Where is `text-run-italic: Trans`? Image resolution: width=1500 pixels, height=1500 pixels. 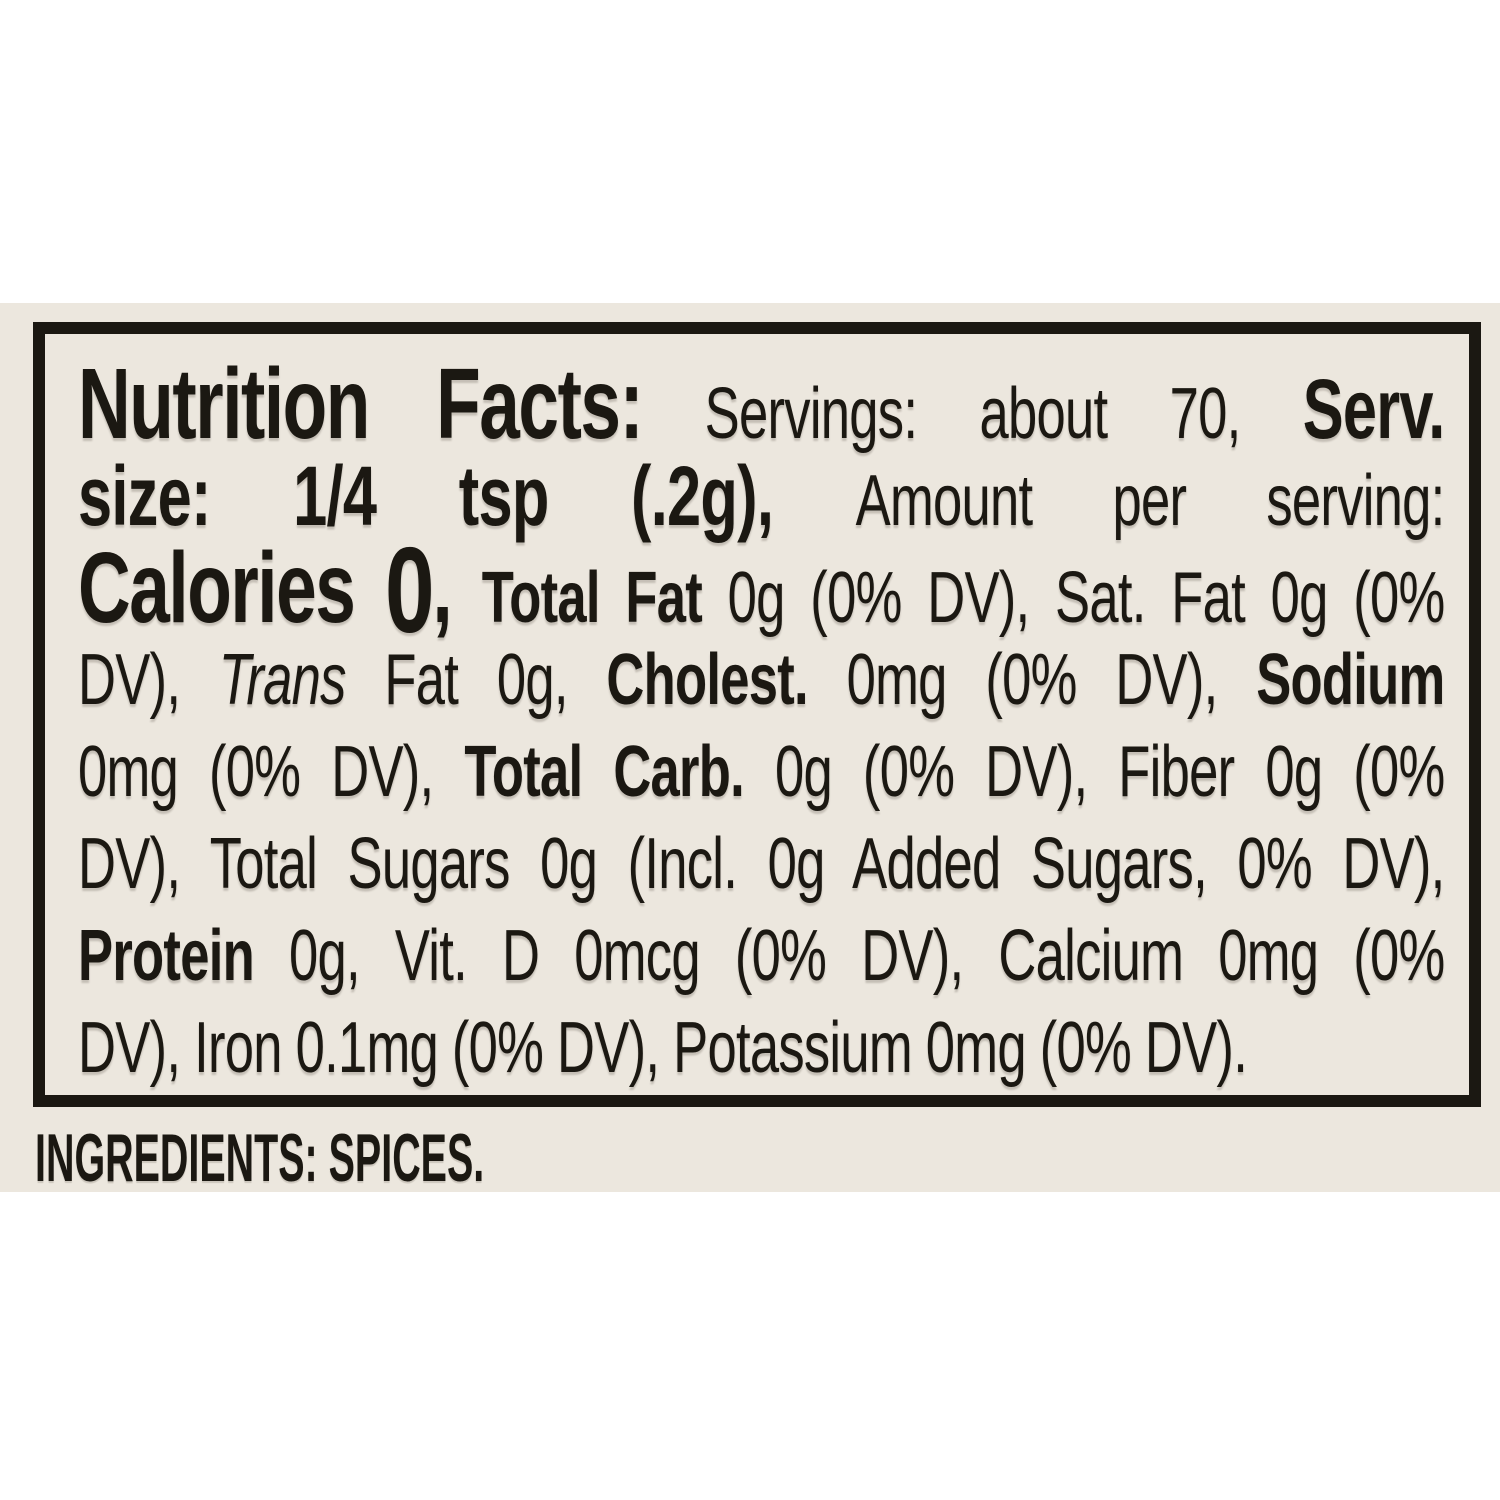
text-run-italic: Trans is located at coordinates (282, 680).